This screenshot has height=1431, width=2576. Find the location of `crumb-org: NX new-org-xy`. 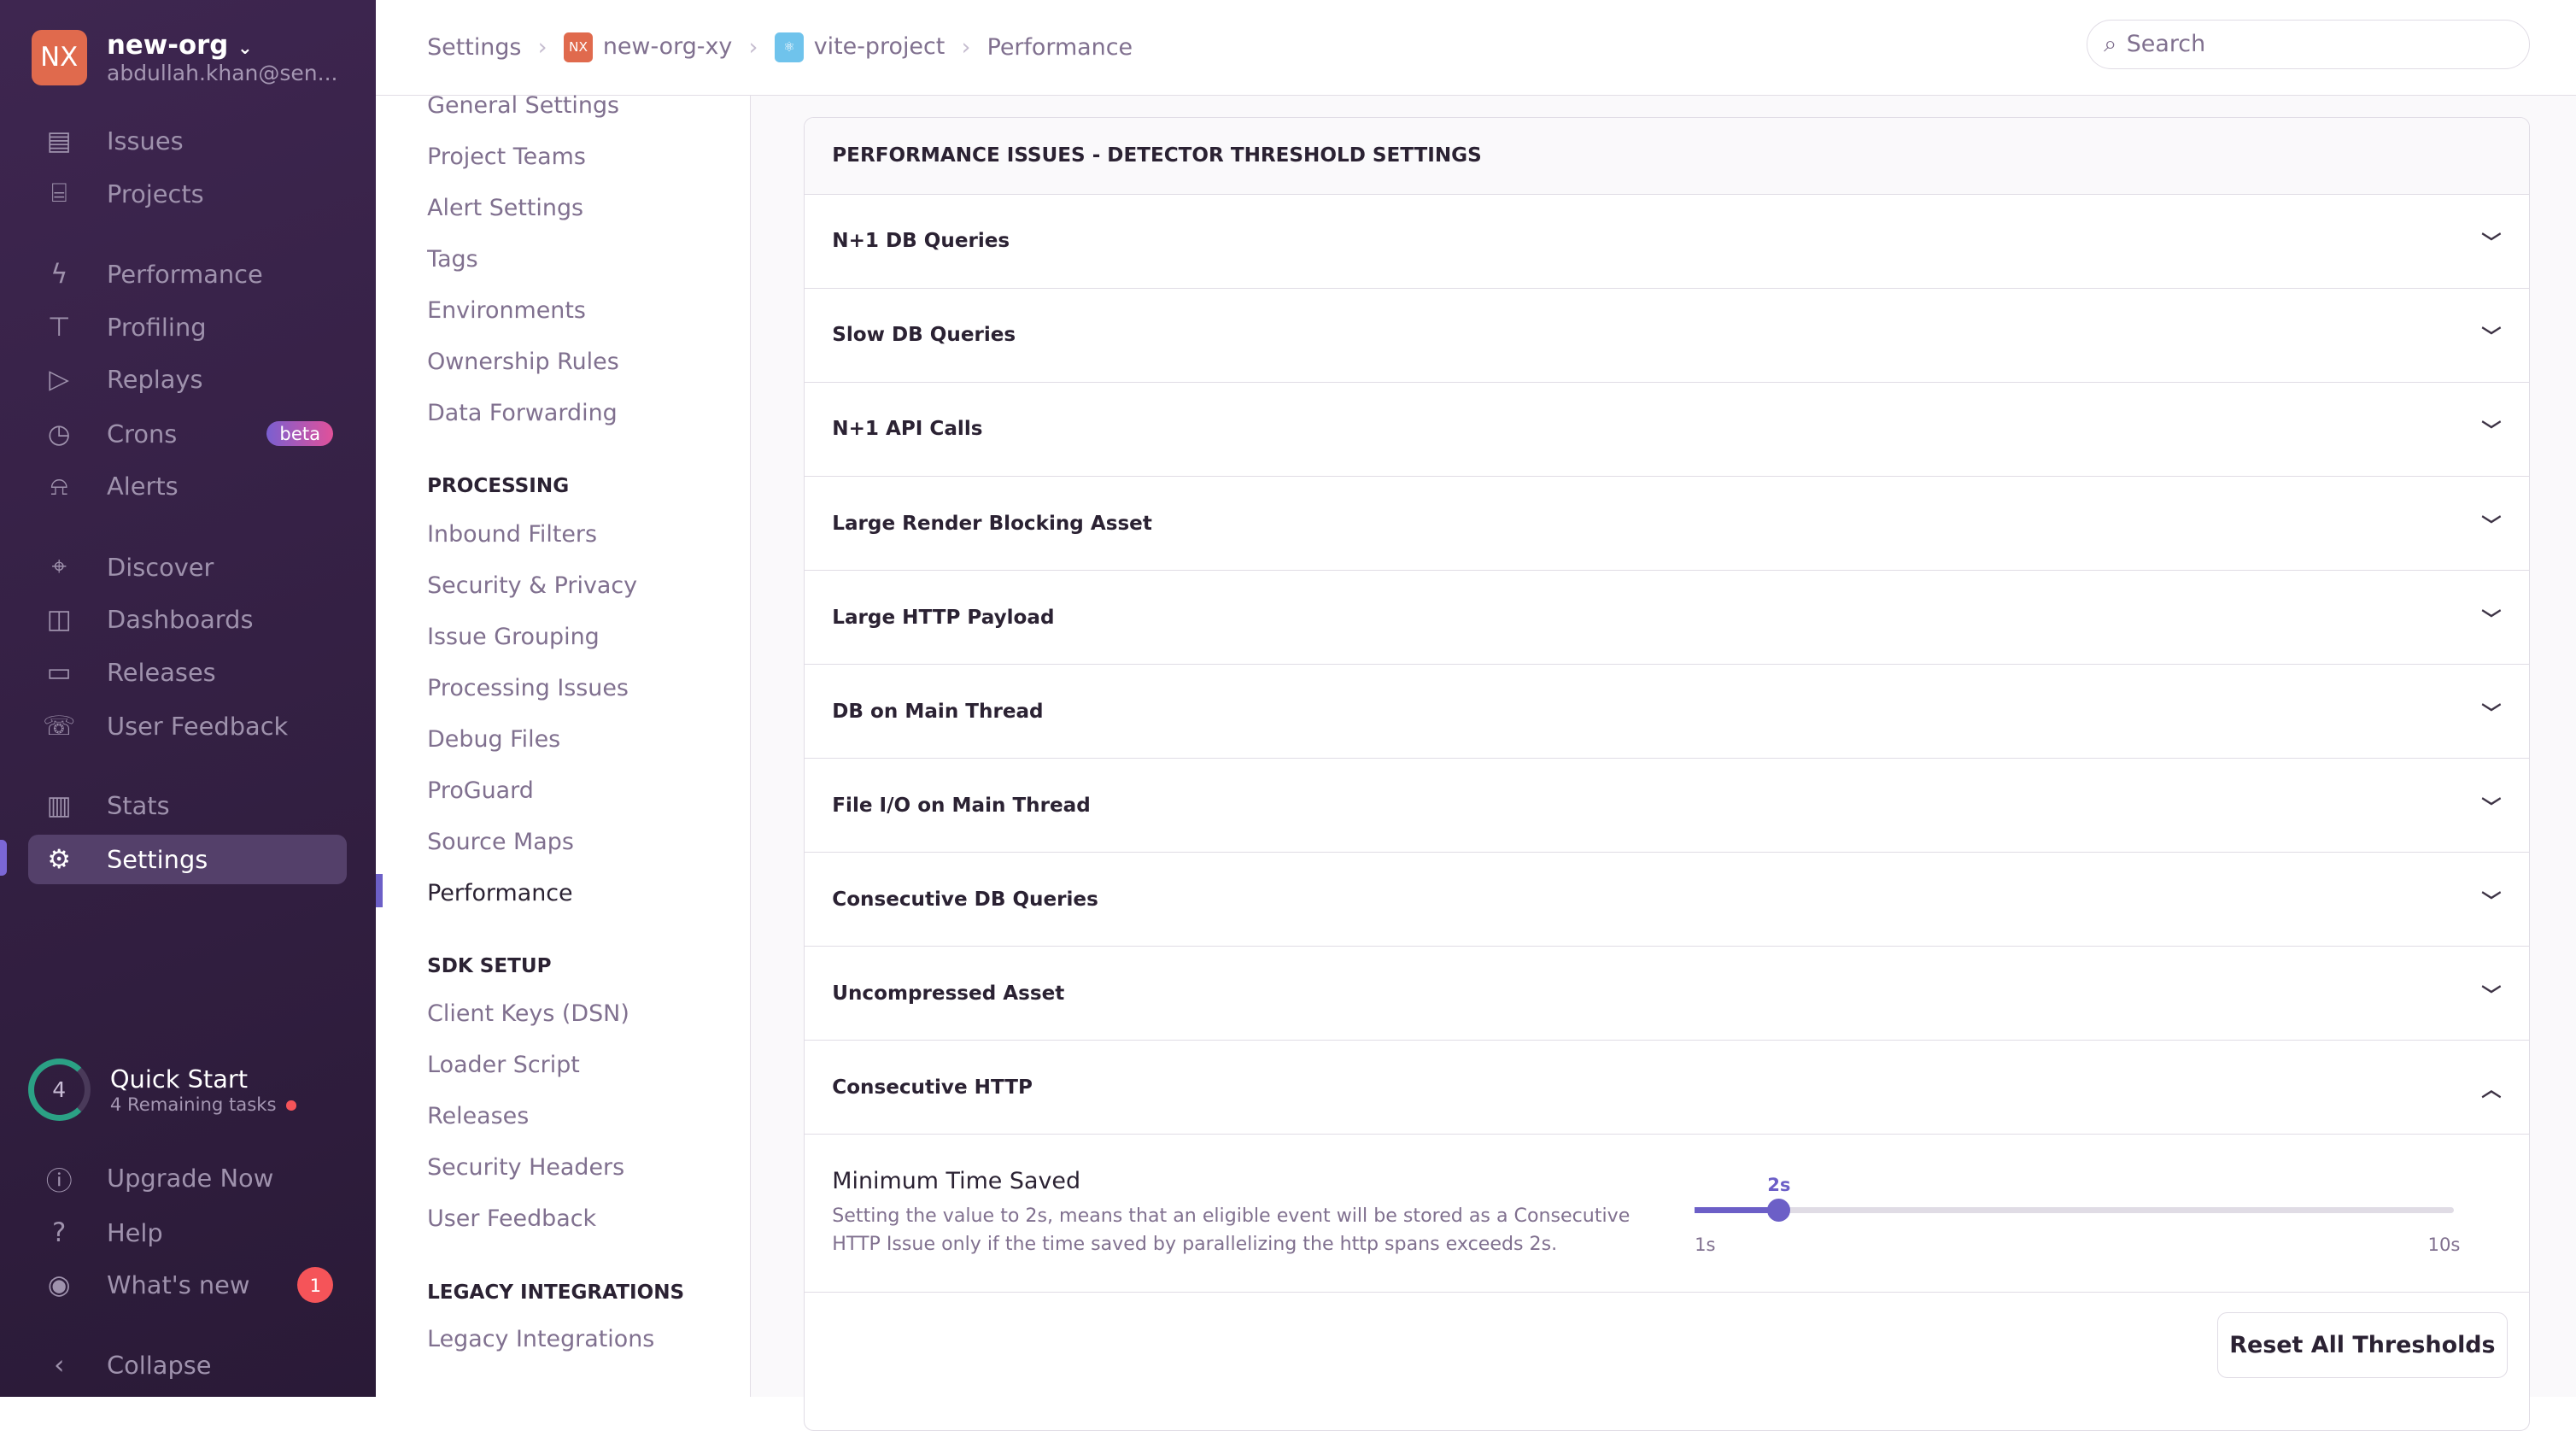

crumb-org: NX new-org-xy is located at coordinates (647, 47).